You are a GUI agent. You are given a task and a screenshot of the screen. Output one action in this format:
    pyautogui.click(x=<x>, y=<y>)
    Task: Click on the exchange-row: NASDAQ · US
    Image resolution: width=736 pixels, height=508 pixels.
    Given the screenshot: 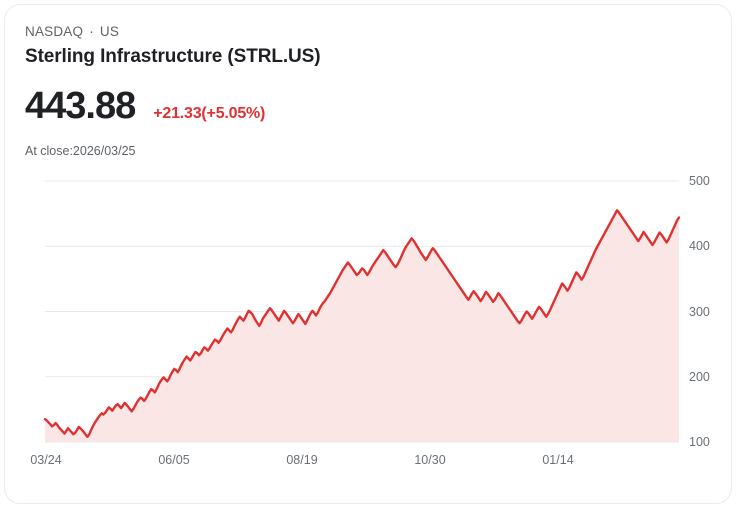 What is the action you would take?
    pyautogui.click(x=378, y=32)
    